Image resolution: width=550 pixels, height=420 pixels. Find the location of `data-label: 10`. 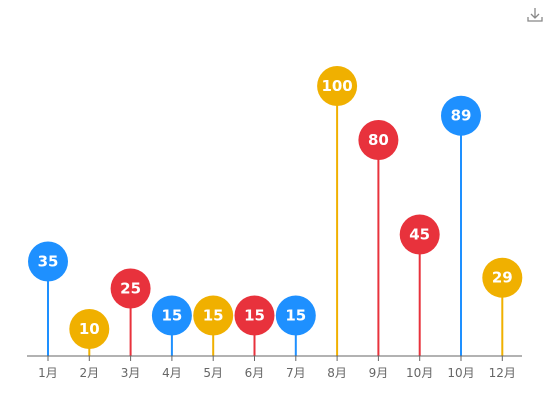

data-label: 10 is located at coordinates (89, 329).